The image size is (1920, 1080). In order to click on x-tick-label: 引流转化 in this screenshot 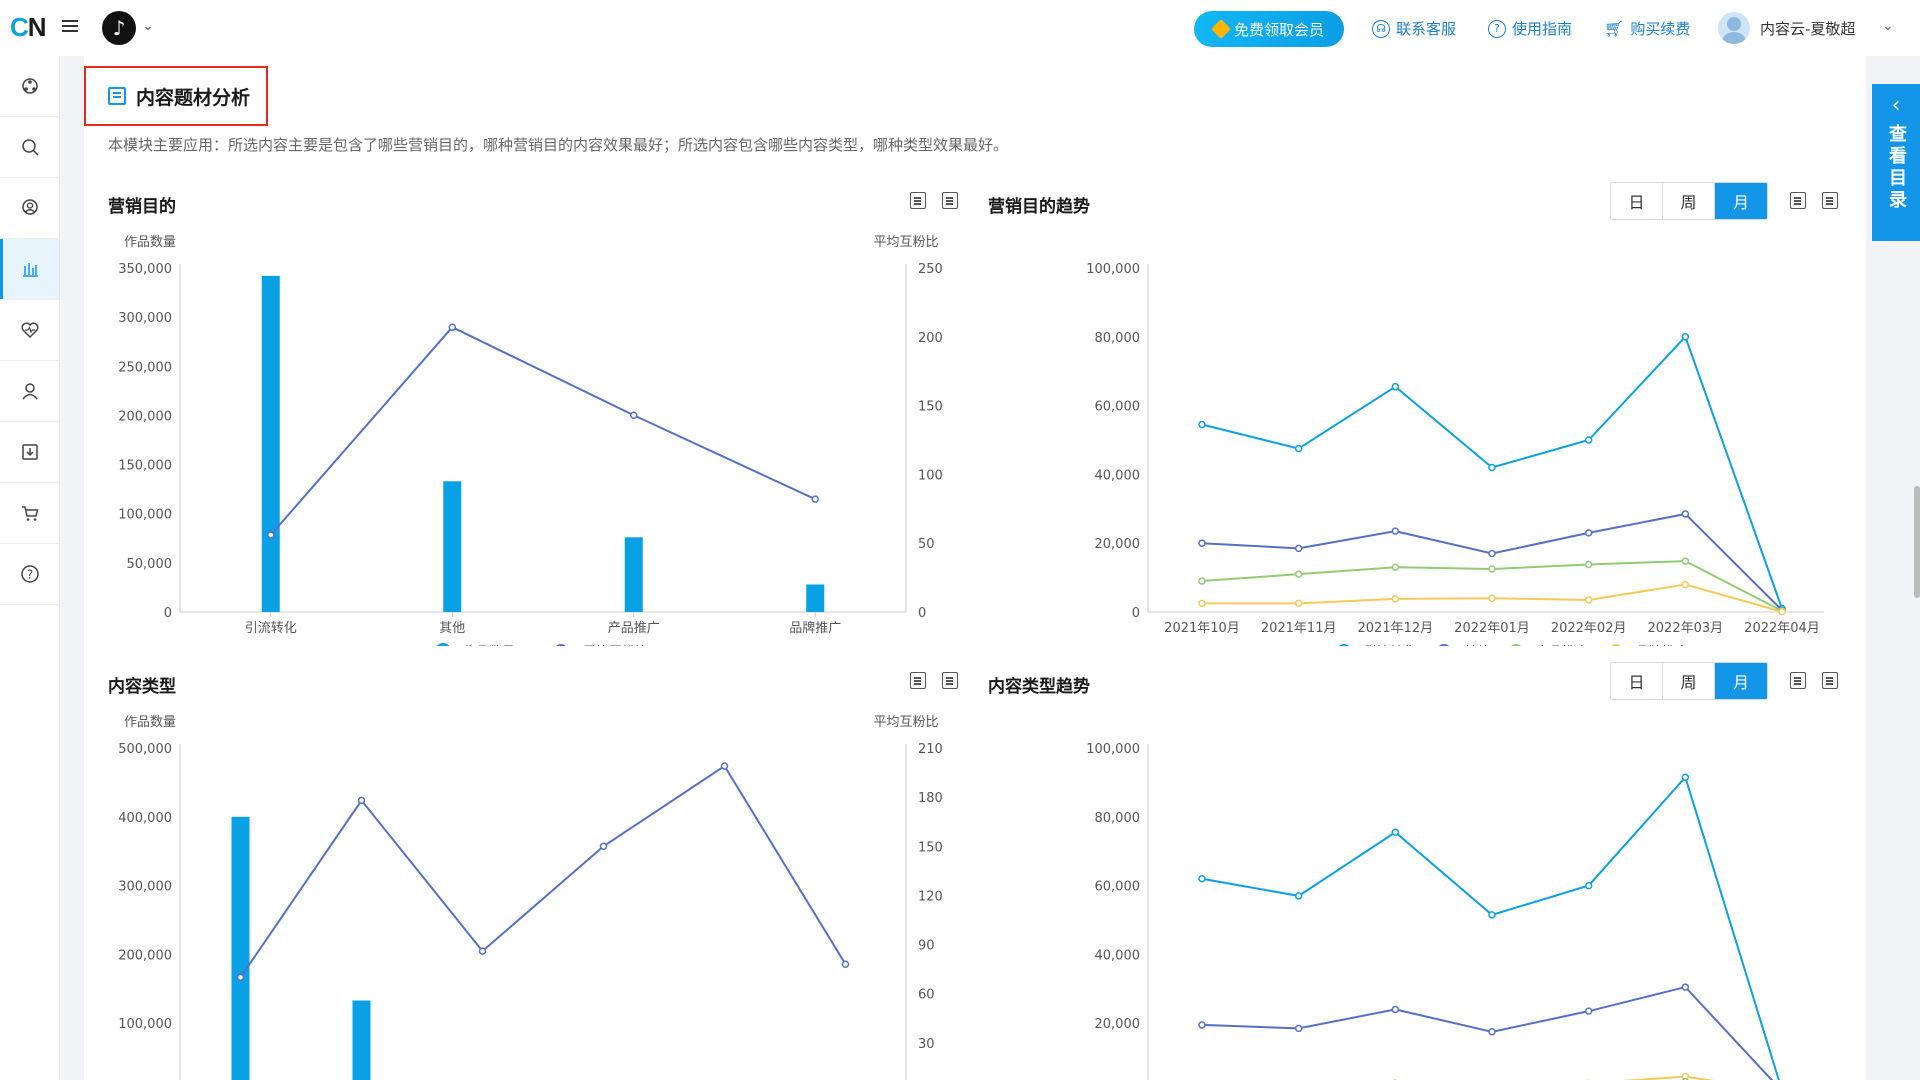, I will do `click(271, 628)`.